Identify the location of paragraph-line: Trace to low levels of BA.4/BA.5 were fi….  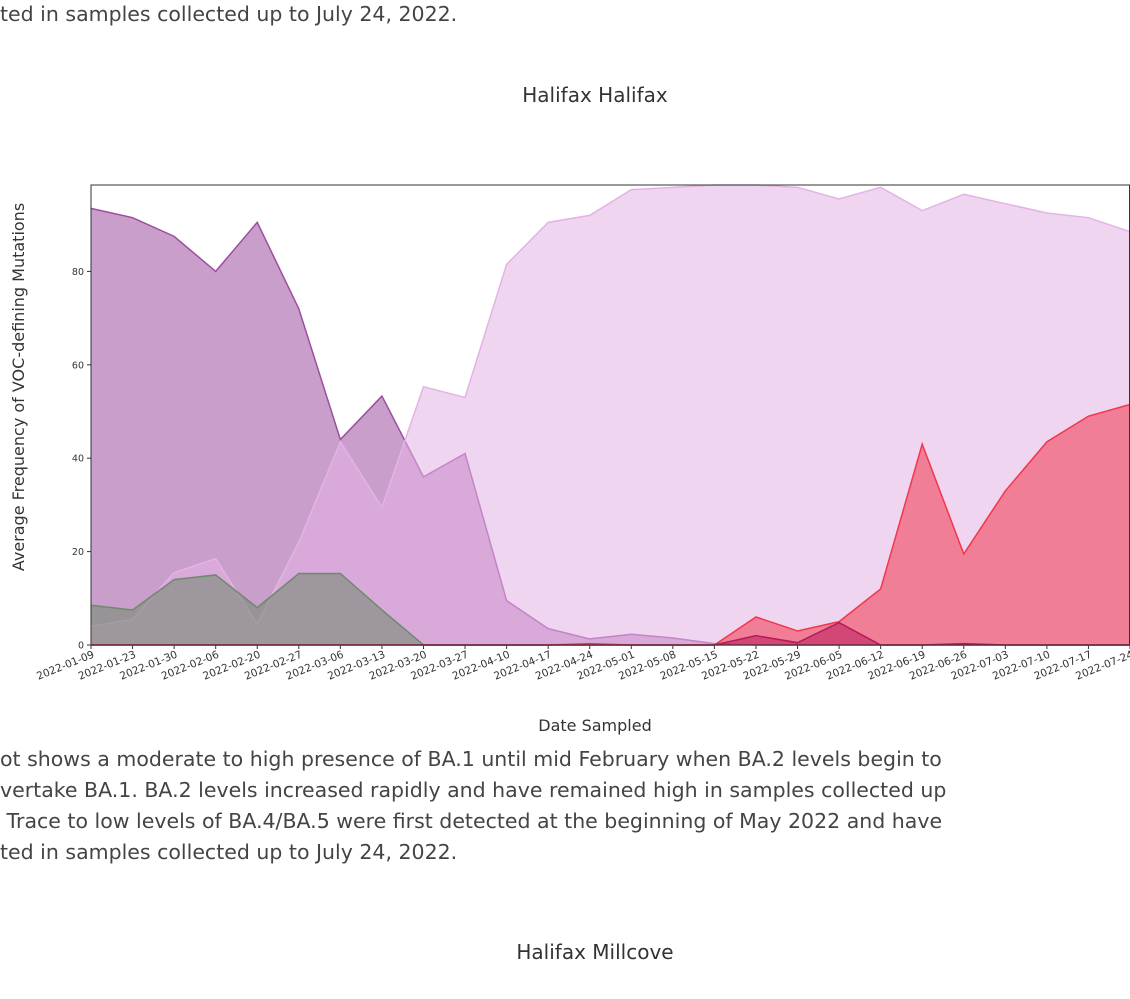
(471, 821).